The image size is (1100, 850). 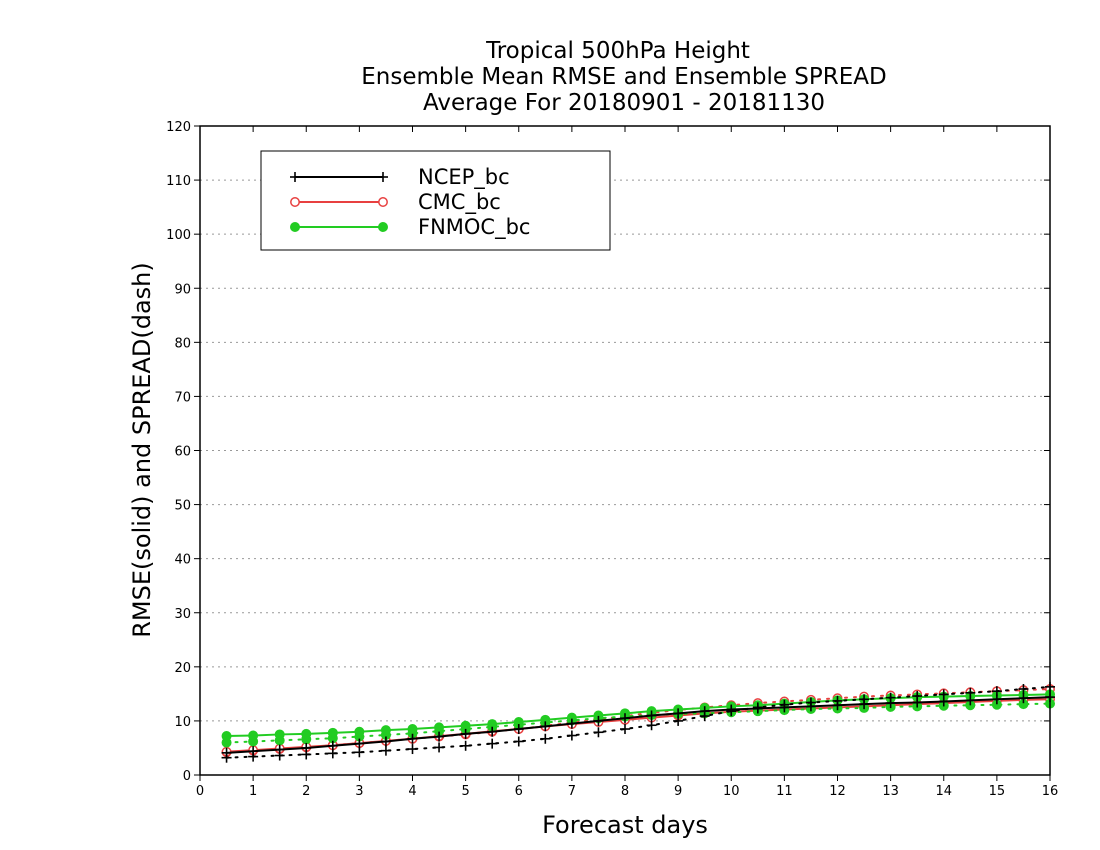 I want to click on y-tick-label: 80, so click(x=182, y=343).